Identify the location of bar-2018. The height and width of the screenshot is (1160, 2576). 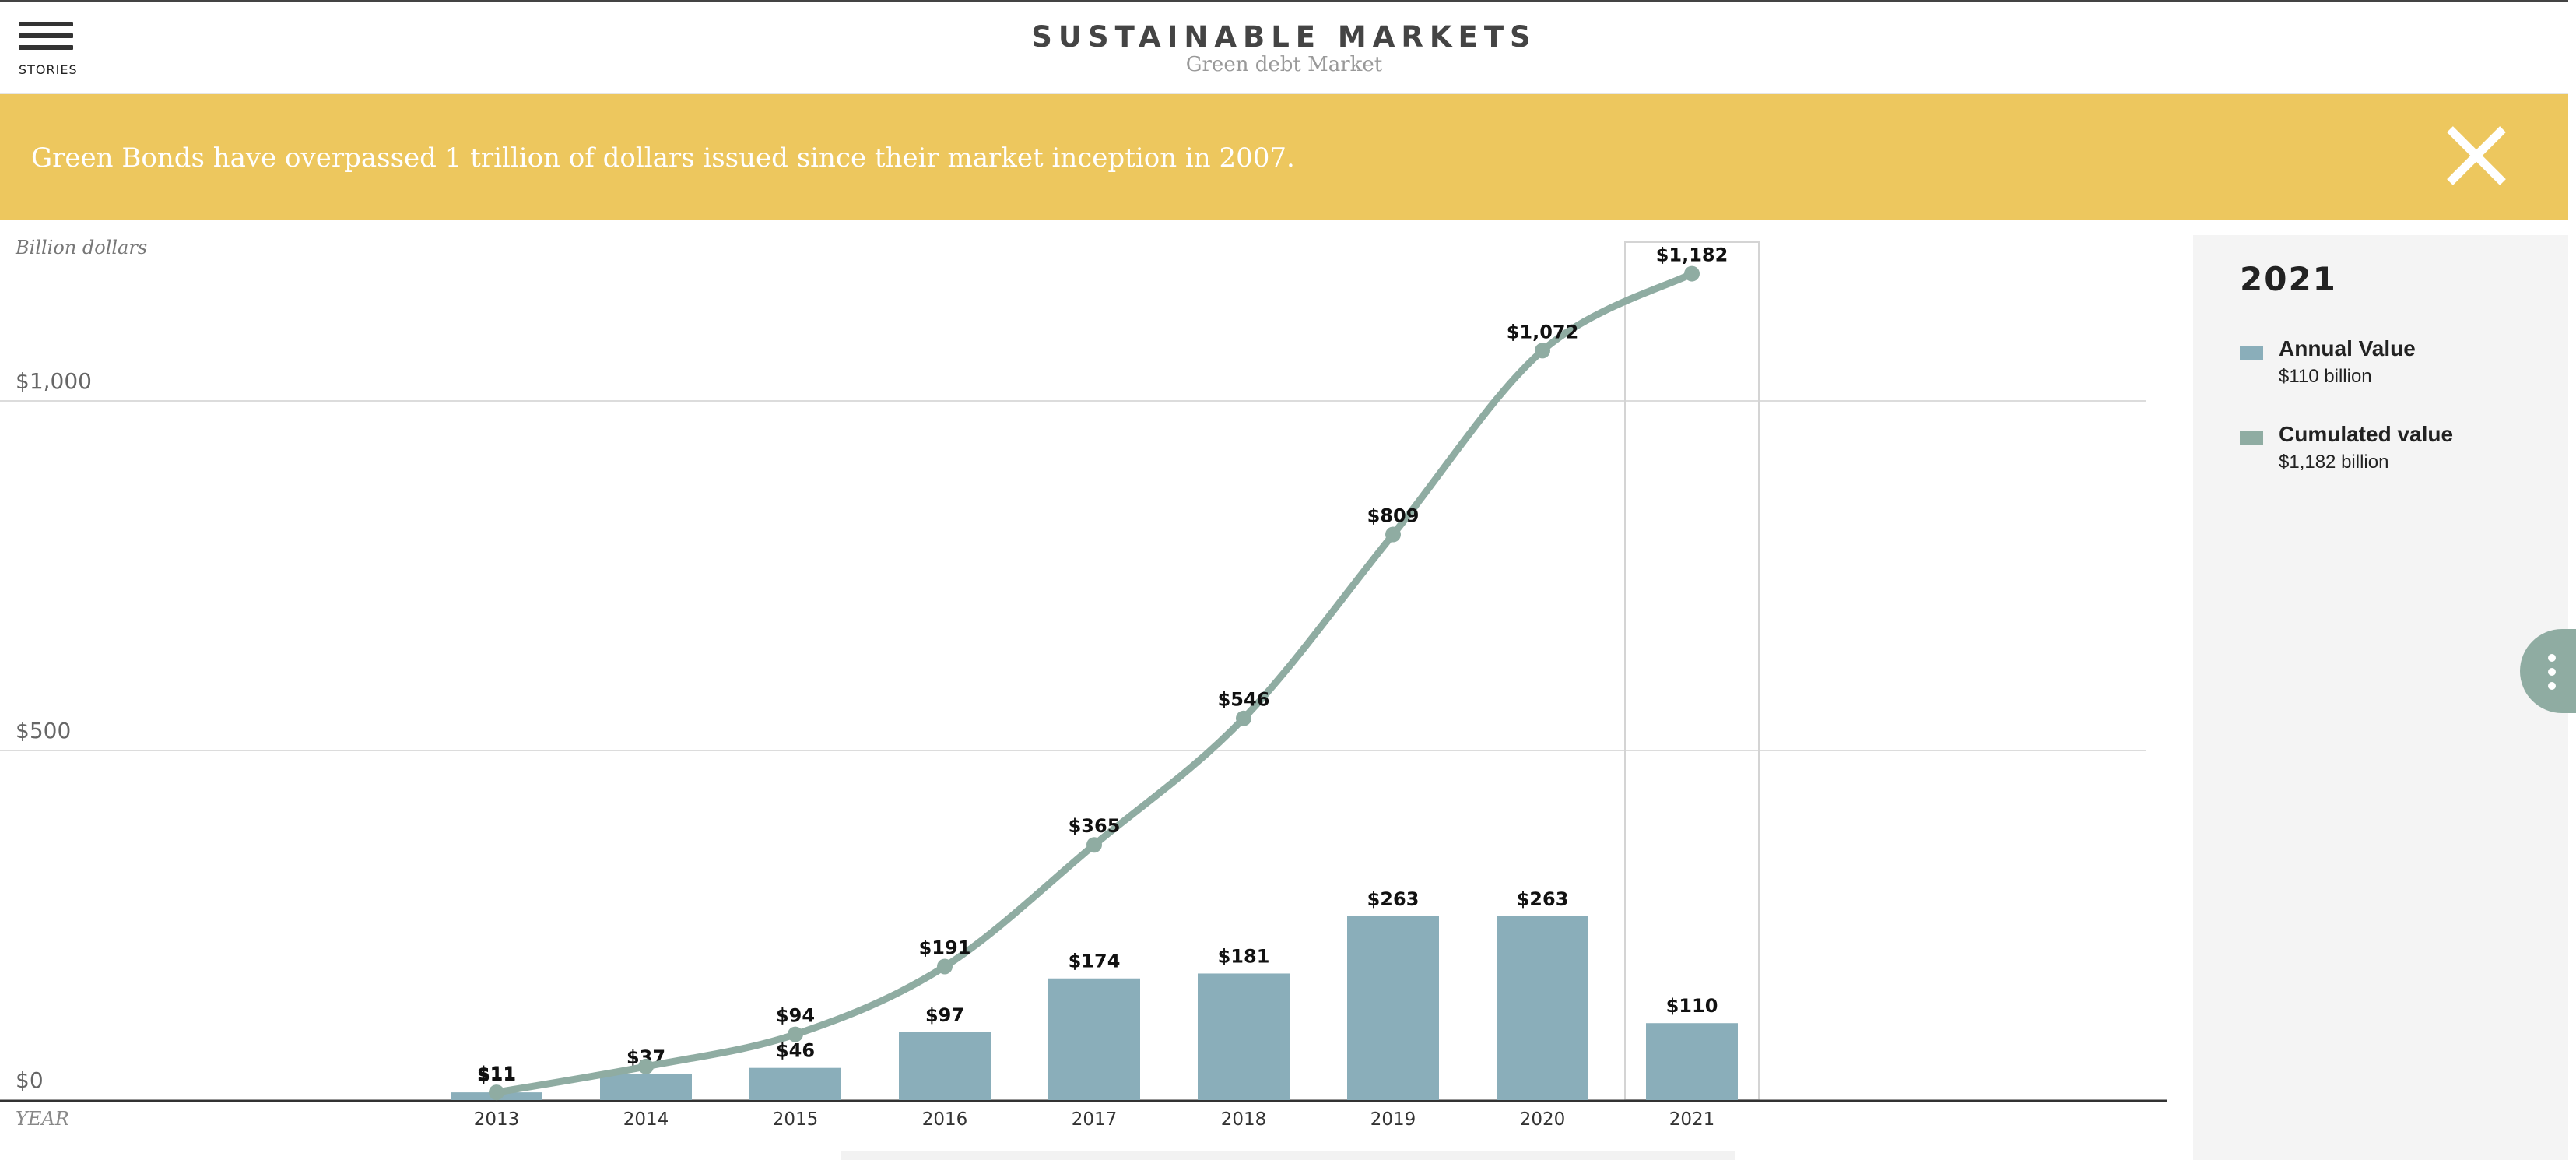
(1244, 1036).